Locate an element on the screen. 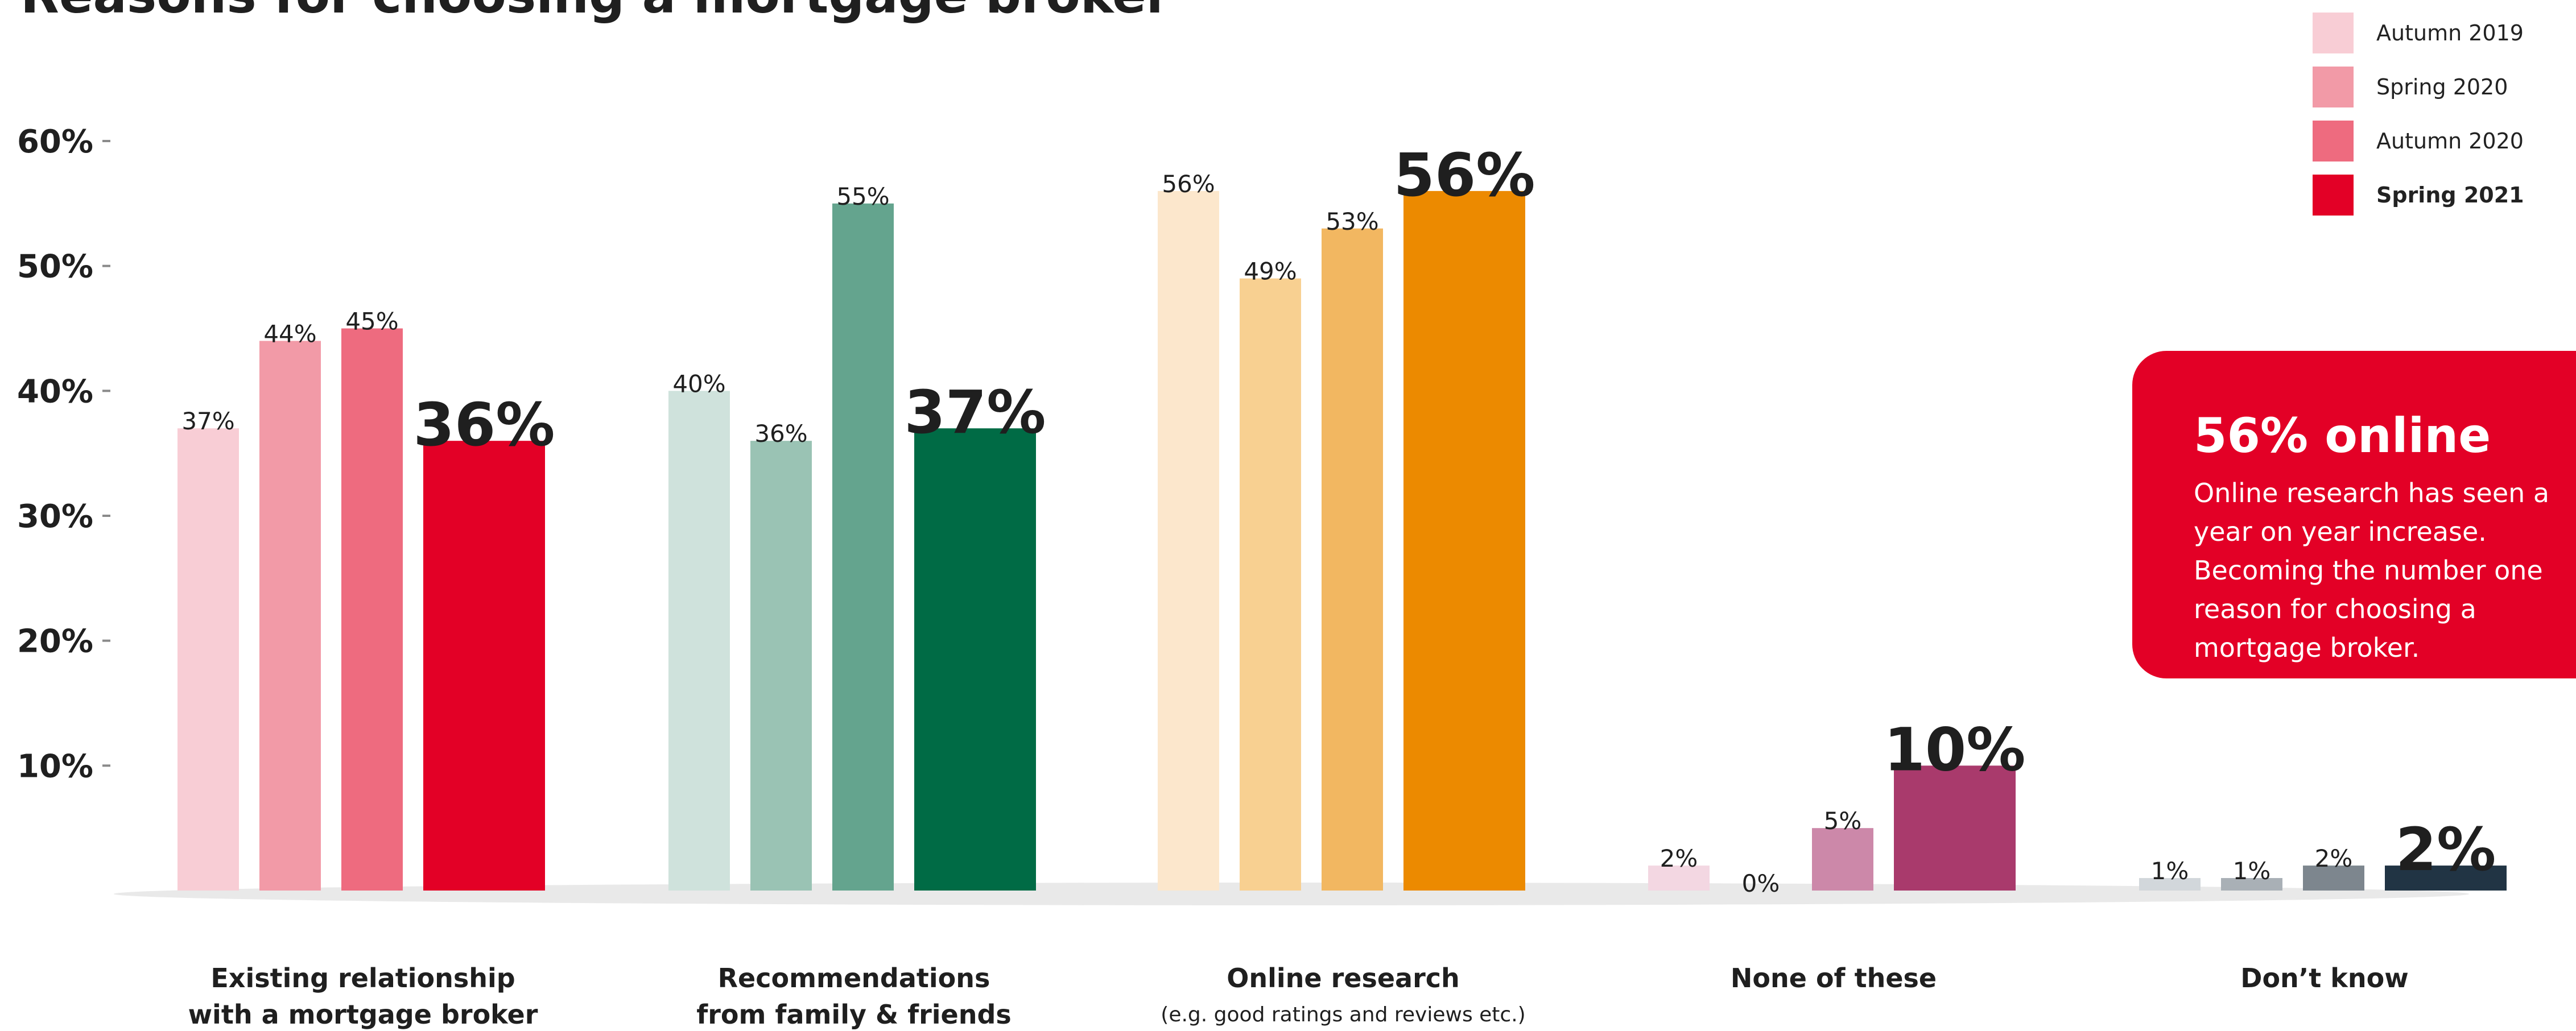 The height and width of the screenshot is (1031, 2576). data-label: 0% is located at coordinates (1761, 883).